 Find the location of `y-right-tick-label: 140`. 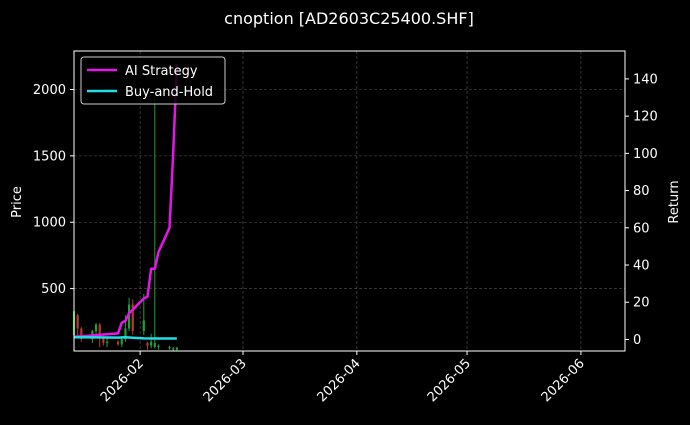

y-right-tick-label: 140 is located at coordinates (645, 79).